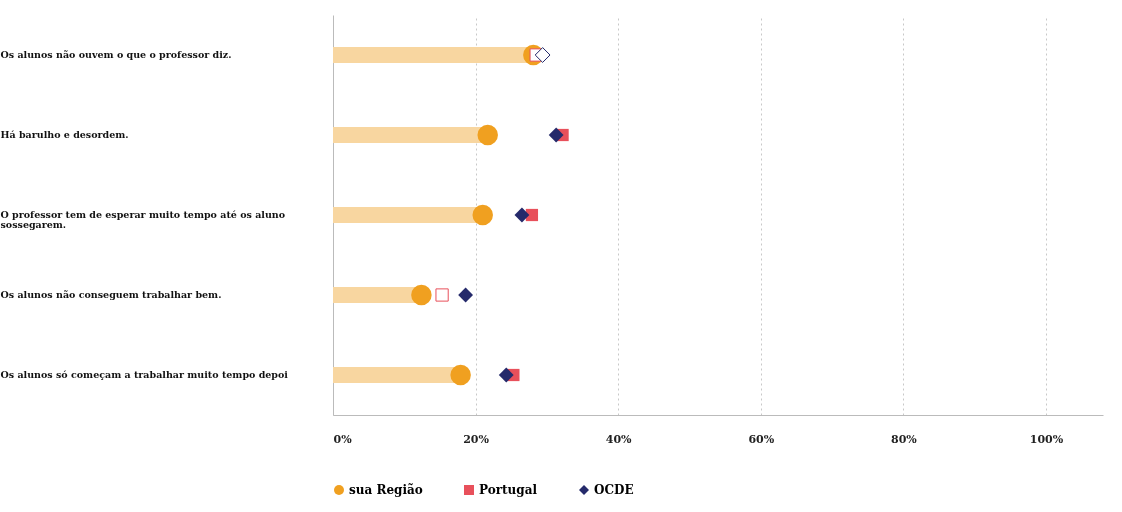  What do you see at coordinates (508, 490) in the screenshot?
I see `legend-label: Portugal` at bounding box center [508, 490].